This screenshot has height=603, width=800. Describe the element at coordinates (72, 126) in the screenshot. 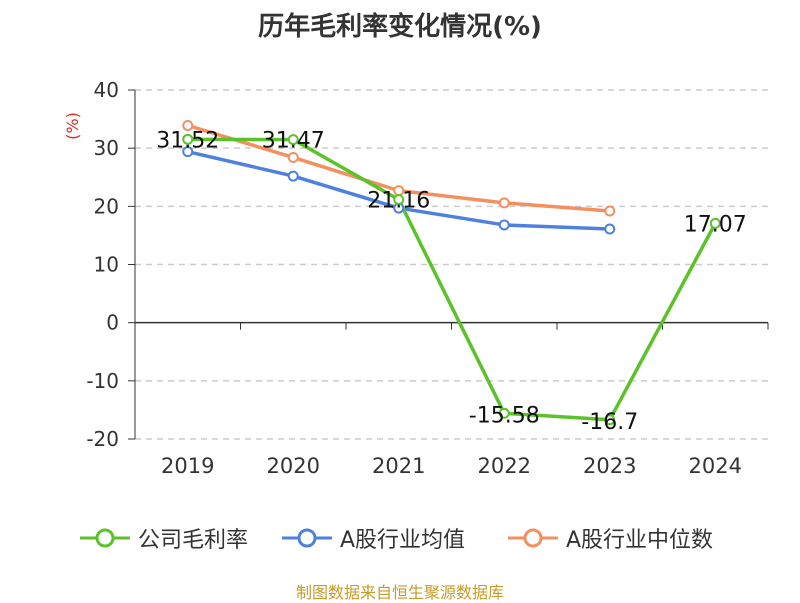

I see `y-axis-label: (%)` at that location.